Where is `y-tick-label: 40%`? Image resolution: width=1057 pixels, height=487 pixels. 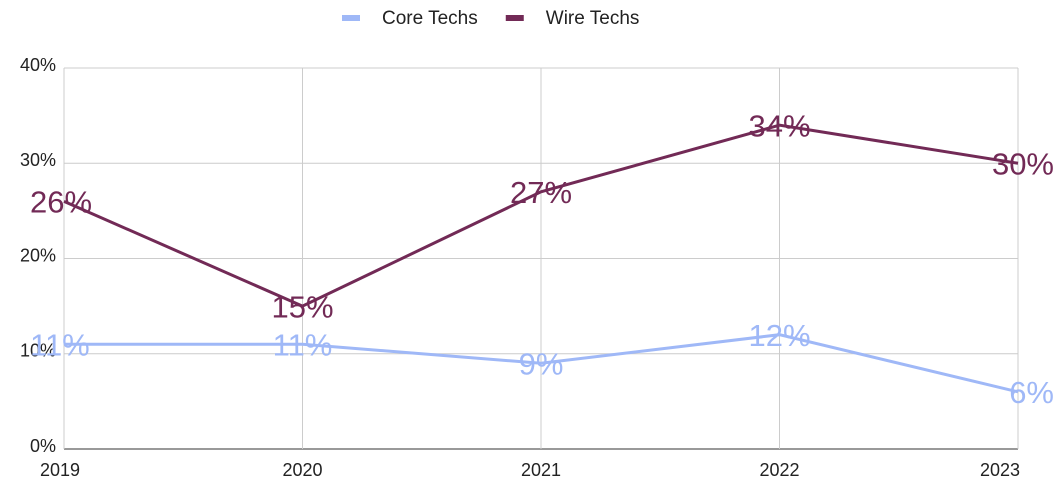
y-tick-label: 40% is located at coordinates (38, 65).